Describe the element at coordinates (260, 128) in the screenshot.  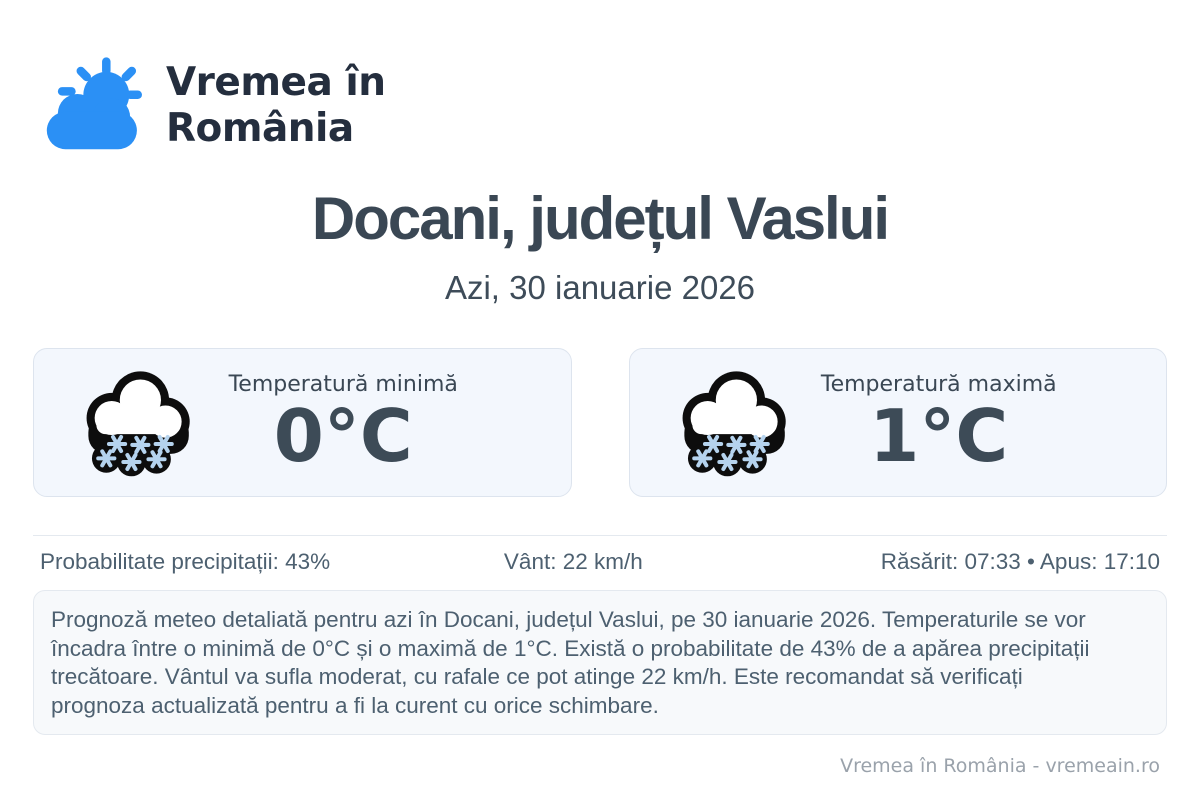
I see `brand-name-line2: România` at that location.